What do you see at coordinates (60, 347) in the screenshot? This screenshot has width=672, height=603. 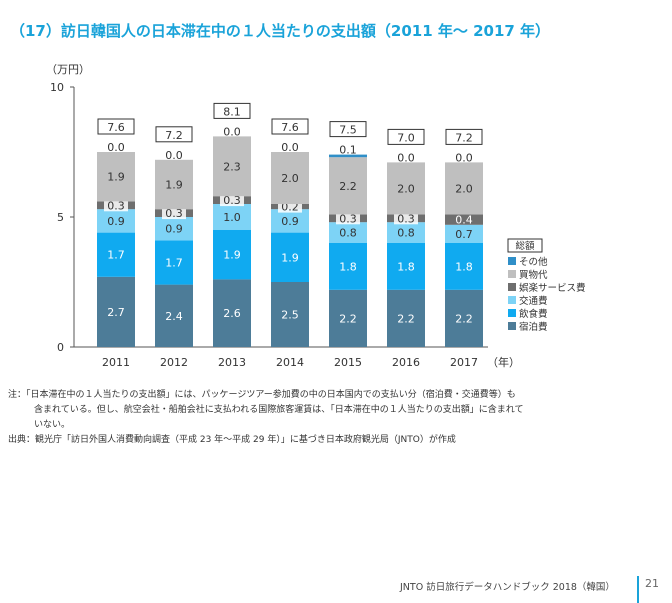 I see `y-tick-label: 0` at bounding box center [60, 347].